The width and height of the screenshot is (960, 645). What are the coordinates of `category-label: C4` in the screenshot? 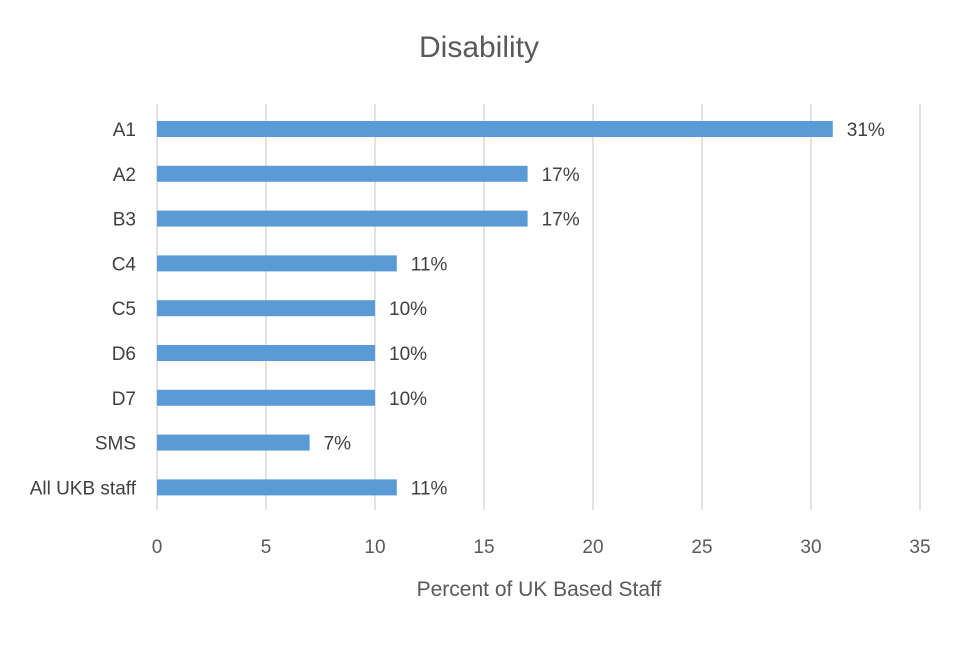 It's located at (124, 264).